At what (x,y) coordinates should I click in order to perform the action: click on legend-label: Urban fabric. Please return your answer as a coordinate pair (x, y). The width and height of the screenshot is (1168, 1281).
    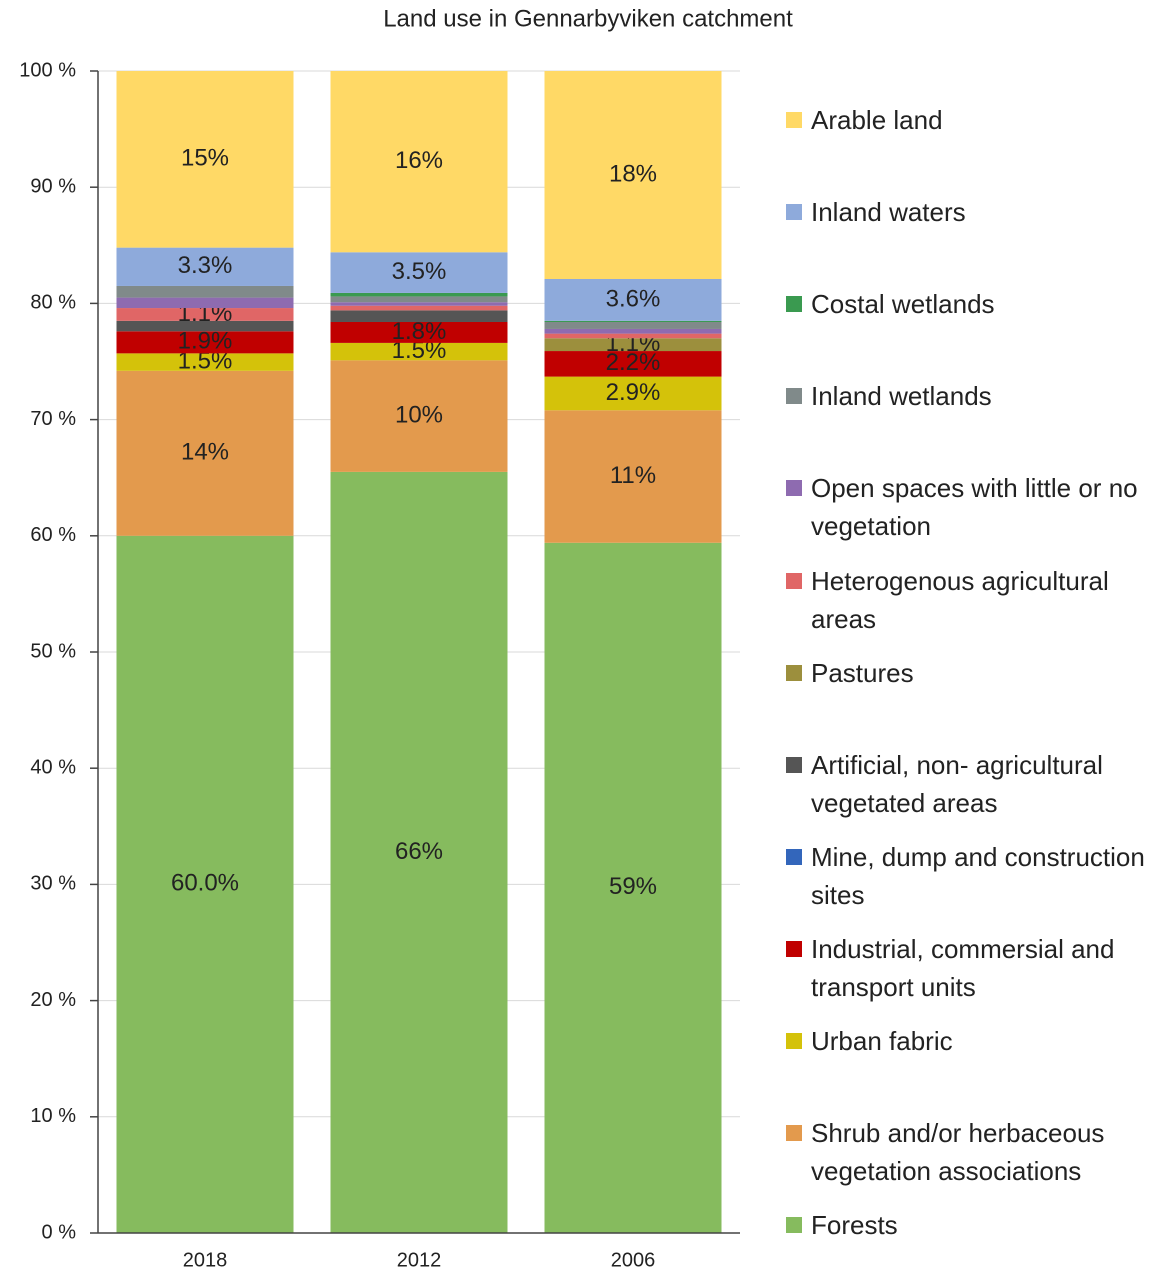
    Looking at the image, I should click on (882, 1041).